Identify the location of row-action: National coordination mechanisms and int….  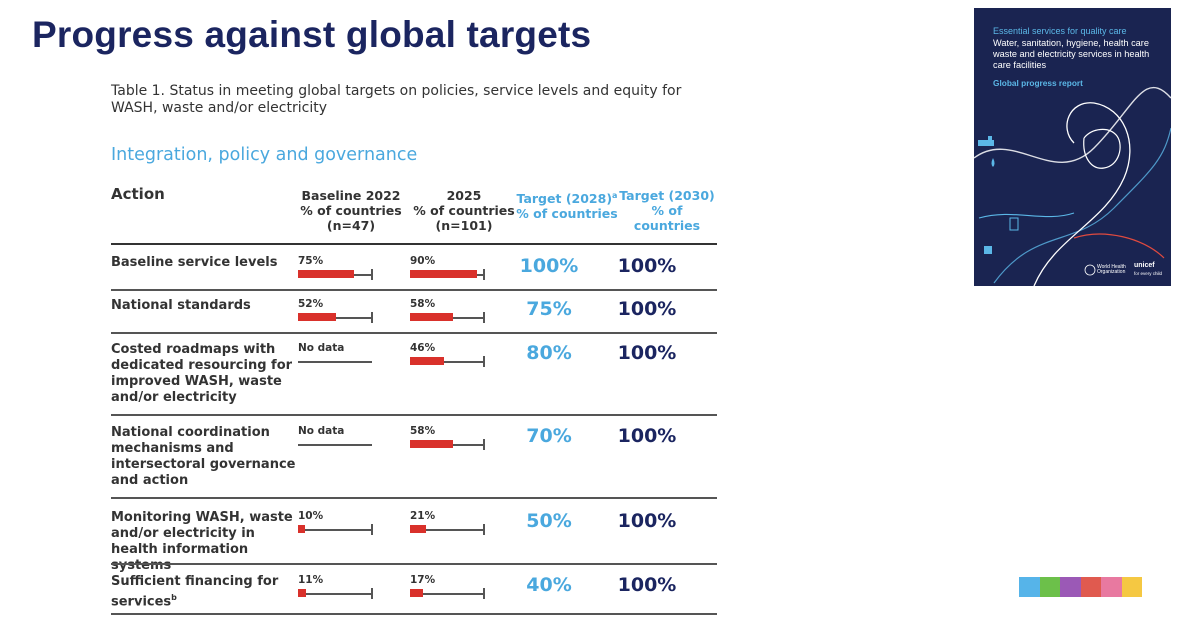
(203, 456).